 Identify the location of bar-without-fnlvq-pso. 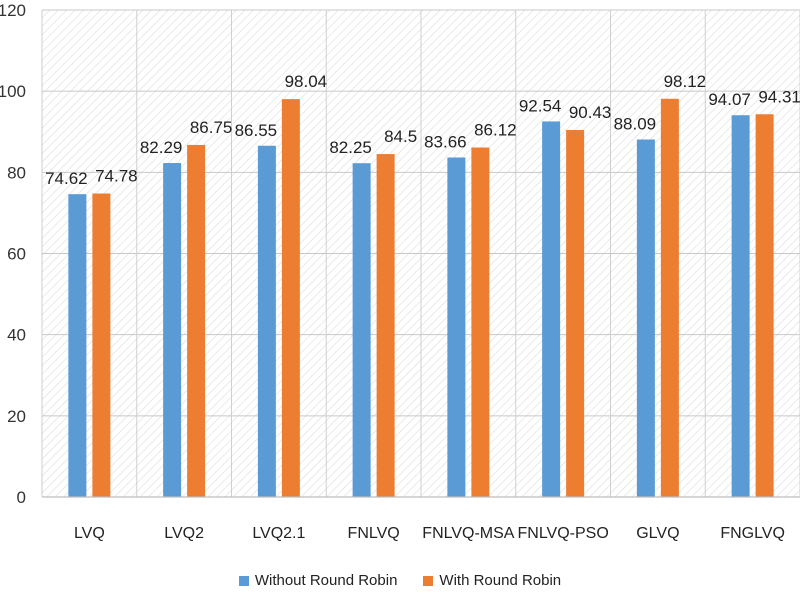
(551, 309).